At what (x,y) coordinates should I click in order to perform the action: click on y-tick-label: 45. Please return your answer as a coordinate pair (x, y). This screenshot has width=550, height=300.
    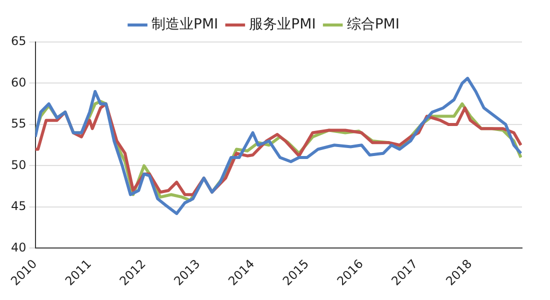
    Looking at the image, I should click on (18, 206).